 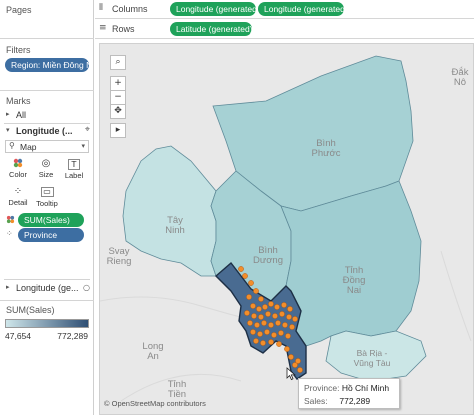 I want to click on zoom-in-button: +, so click(x=118, y=83).